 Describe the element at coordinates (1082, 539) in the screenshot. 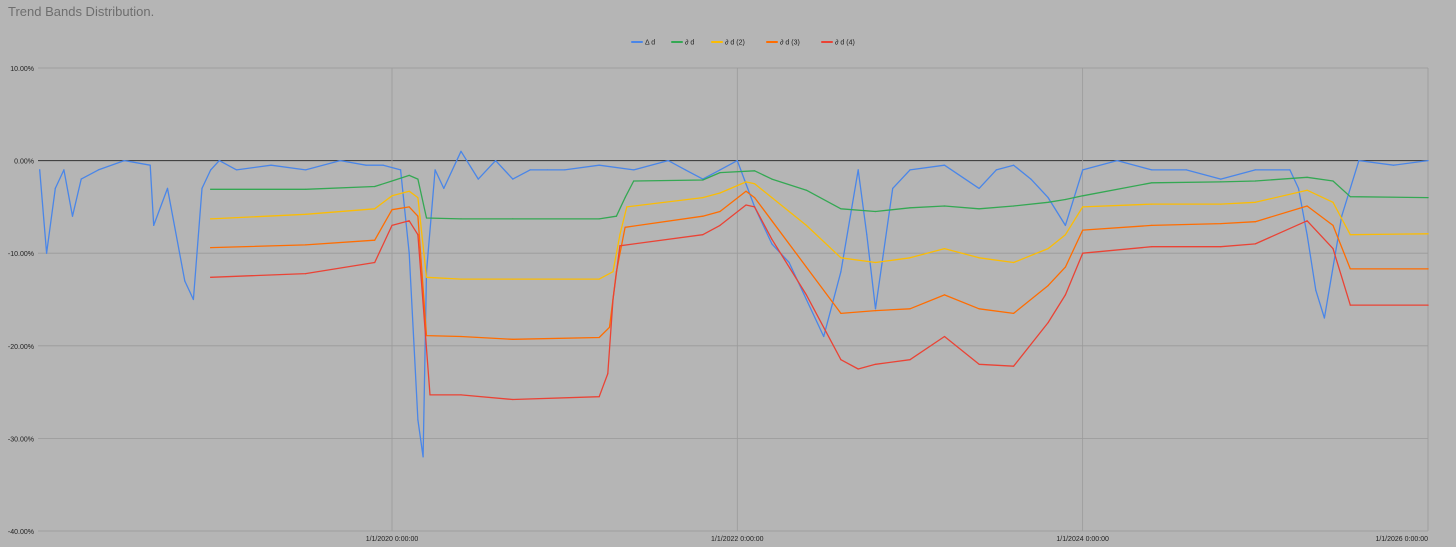

I see `x-tick-label: 1/1/2024 0:00:00` at that location.